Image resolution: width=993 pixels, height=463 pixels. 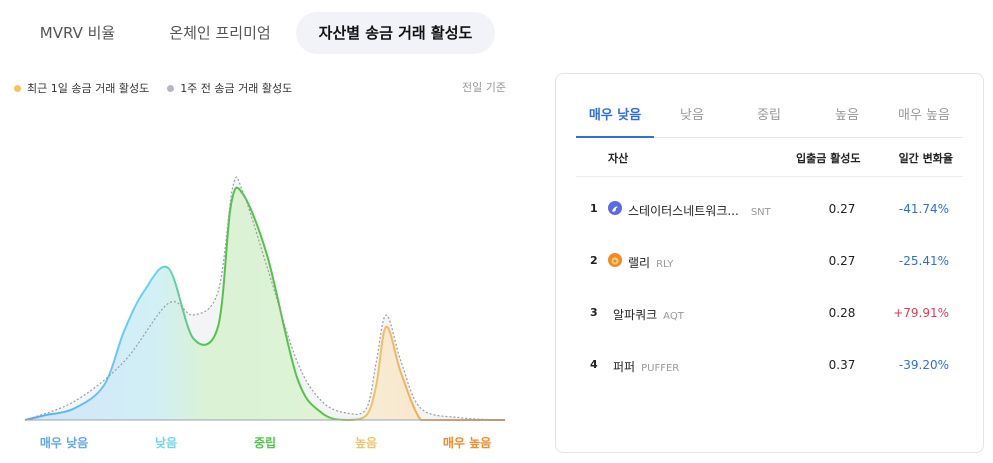 I want to click on rally-icon, so click(x=615, y=260).